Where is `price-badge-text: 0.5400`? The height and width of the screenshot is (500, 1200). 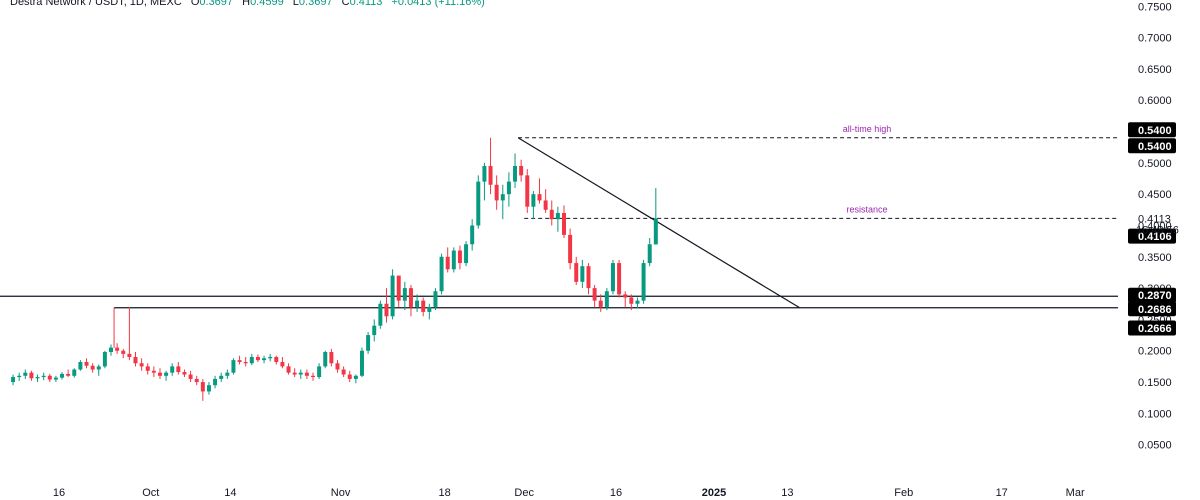 price-badge-text: 0.5400 is located at coordinates (1155, 147).